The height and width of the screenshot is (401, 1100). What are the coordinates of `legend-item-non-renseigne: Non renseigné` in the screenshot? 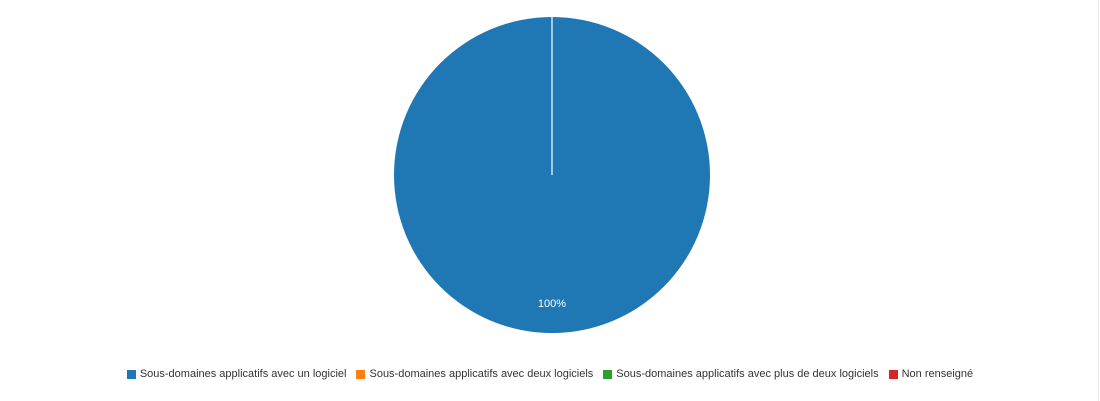 It's located at (931, 374).